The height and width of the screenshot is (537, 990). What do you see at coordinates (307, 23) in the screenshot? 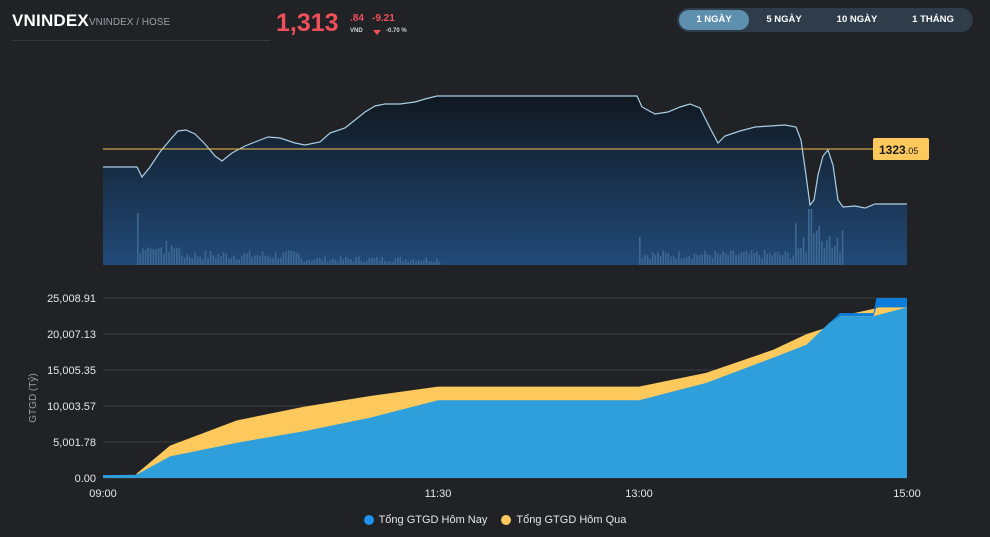
I see `price-integer: 1,313` at bounding box center [307, 23].